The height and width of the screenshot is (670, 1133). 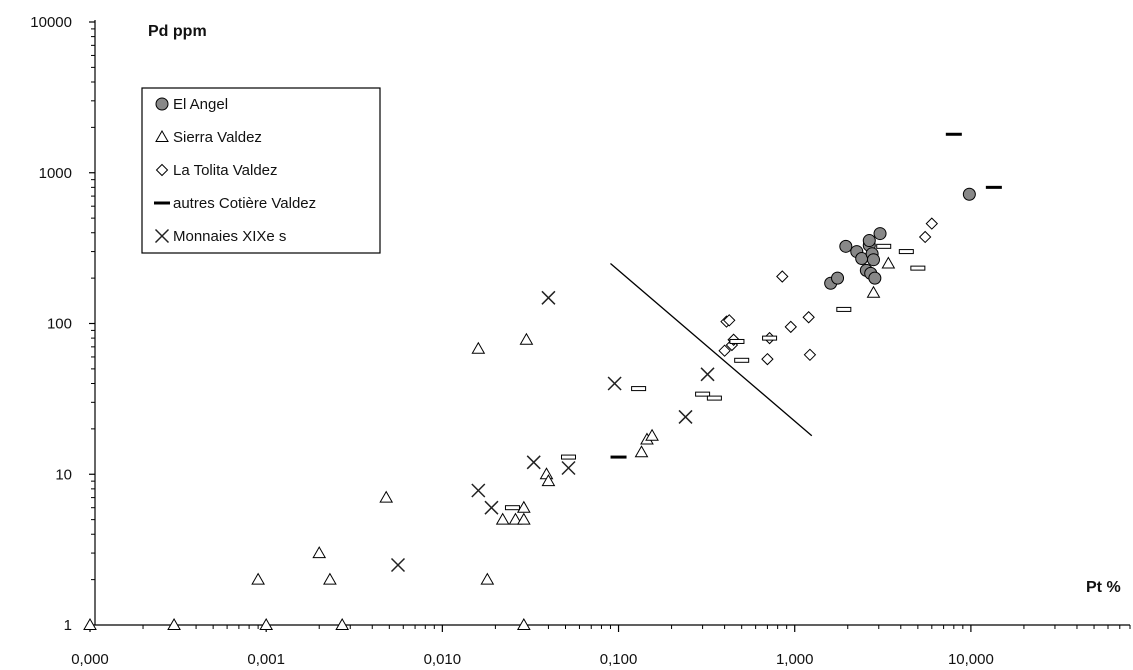 I want to click on legend-label: Sierra Valdez, so click(x=217, y=137).